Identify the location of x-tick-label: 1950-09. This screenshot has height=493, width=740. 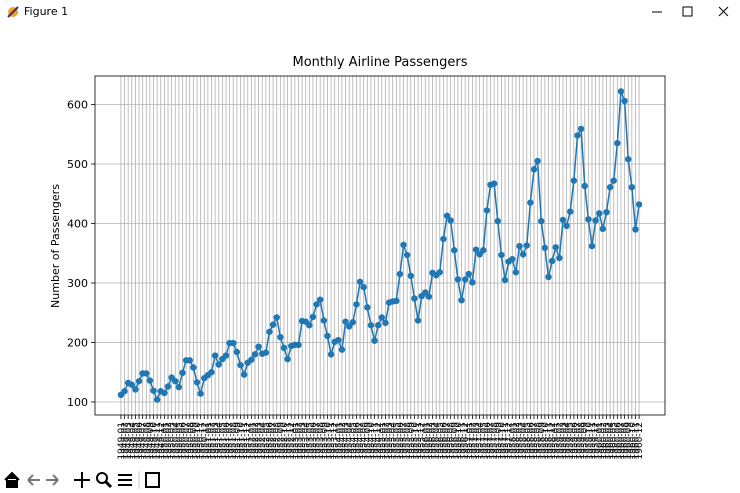
(194, 441).